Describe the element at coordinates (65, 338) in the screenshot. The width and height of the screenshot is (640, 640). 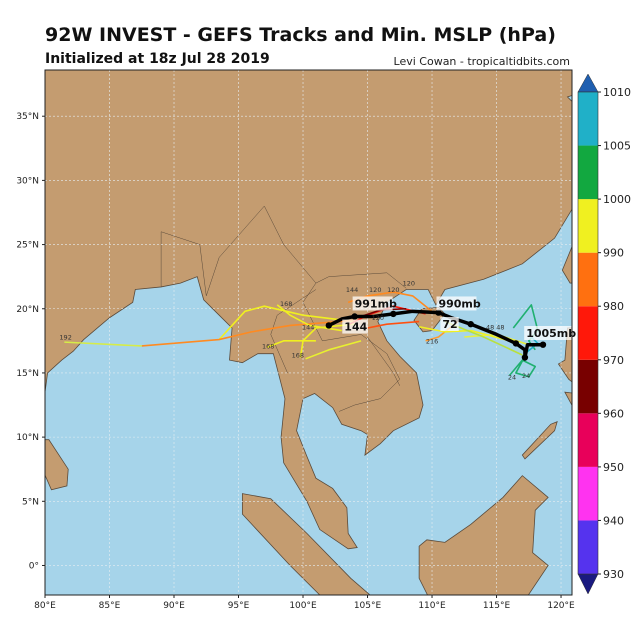
I see `forecast-hour-label: 192` at that location.